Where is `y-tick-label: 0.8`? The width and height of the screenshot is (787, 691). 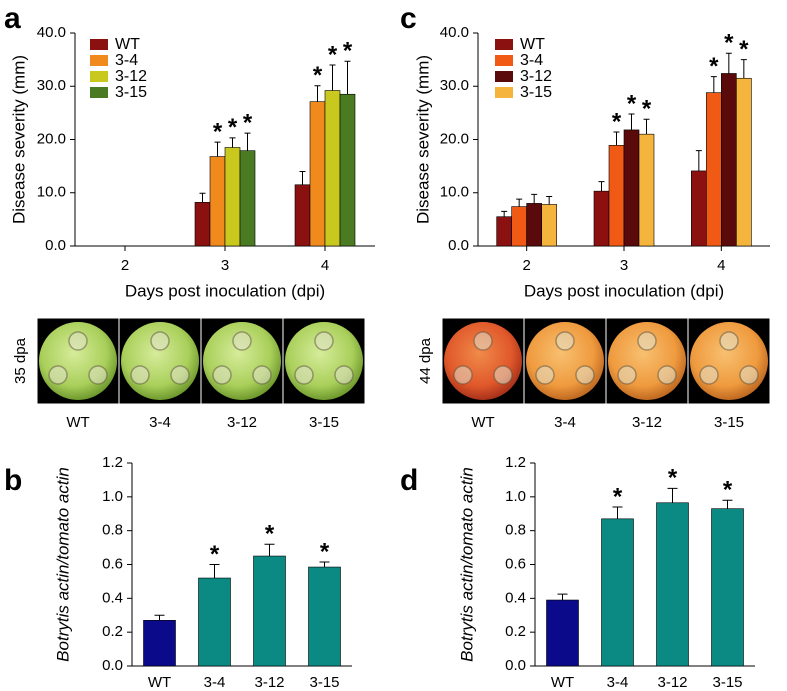
y-tick-label: 0.8 is located at coordinates (515, 530).